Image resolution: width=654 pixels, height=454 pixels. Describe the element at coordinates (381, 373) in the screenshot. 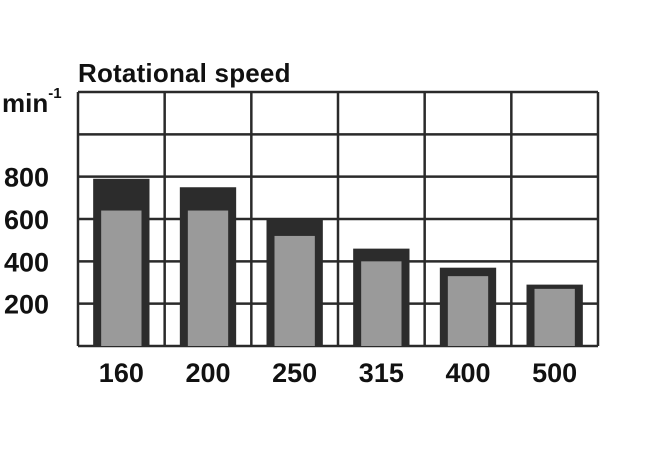

I see `x-tick-label: 315` at that location.